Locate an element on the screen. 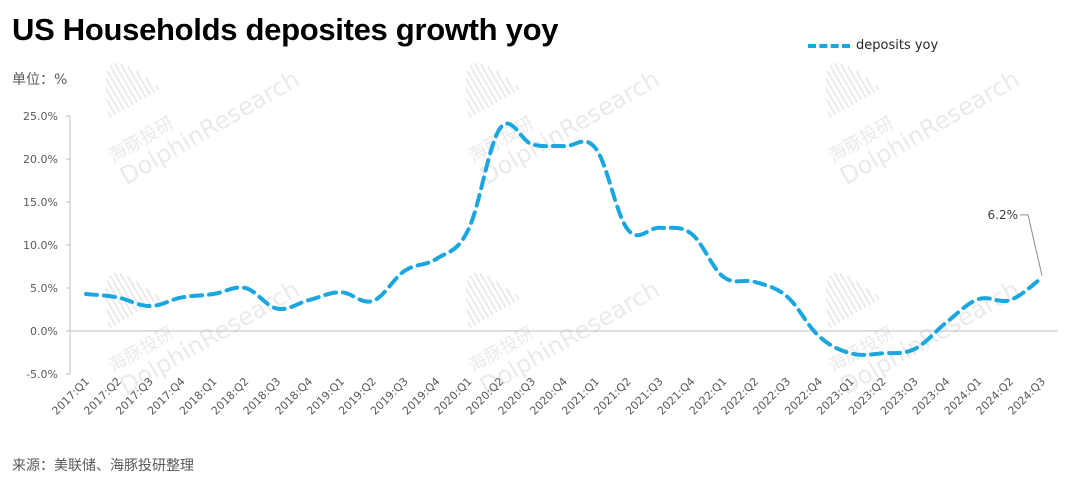 The height and width of the screenshot is (485, 1080). y-tick-label: 0.0% is located at coordinates (44, 331).